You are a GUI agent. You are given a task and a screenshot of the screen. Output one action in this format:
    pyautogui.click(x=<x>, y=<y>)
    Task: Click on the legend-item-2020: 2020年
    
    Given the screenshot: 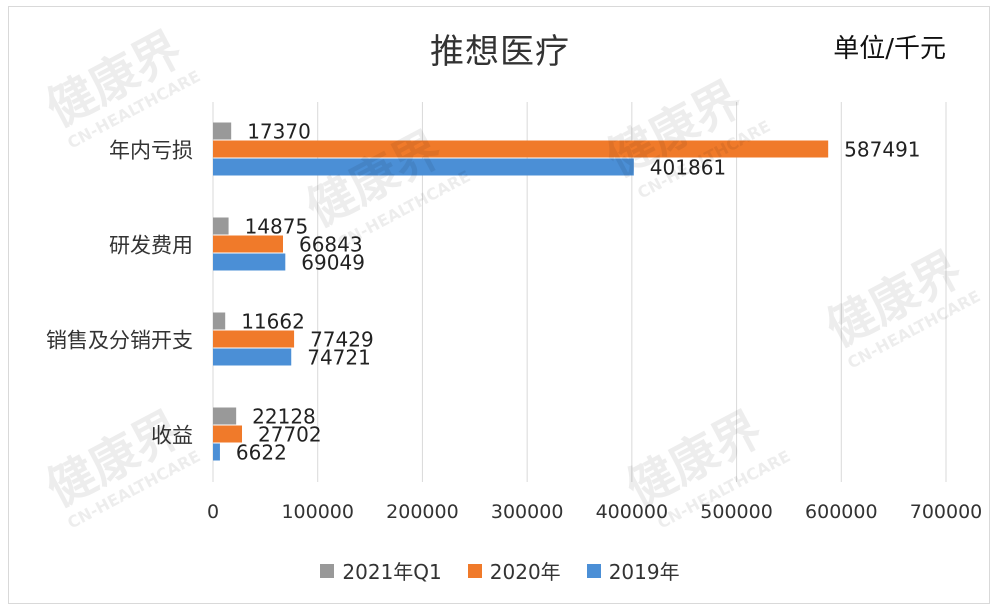 What is the action you would take?
    pyautogui.click(x=514, y=570)
    